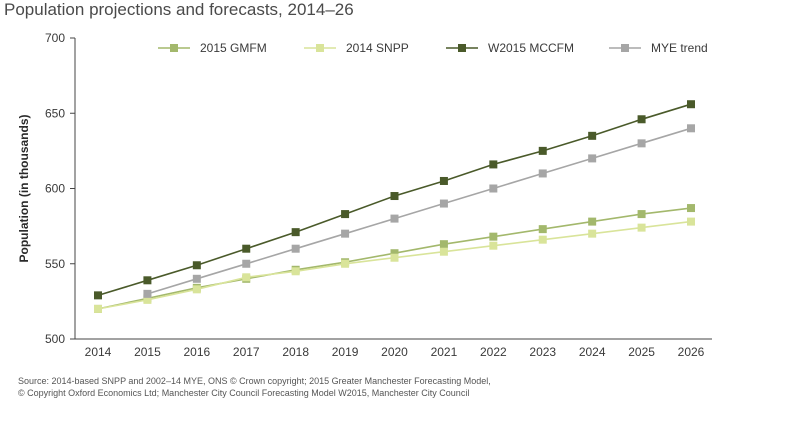  What do you see at coordinates (592, 221) in the screenshot?
I see `data-point-2015-gmfm-2024` at bounding box center [592, 221].